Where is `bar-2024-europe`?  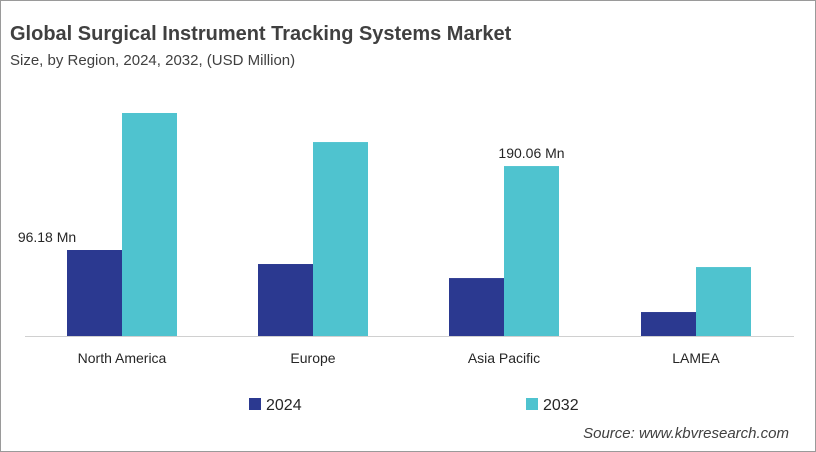 bar-2024-europe is located at coordinates (285, 300).